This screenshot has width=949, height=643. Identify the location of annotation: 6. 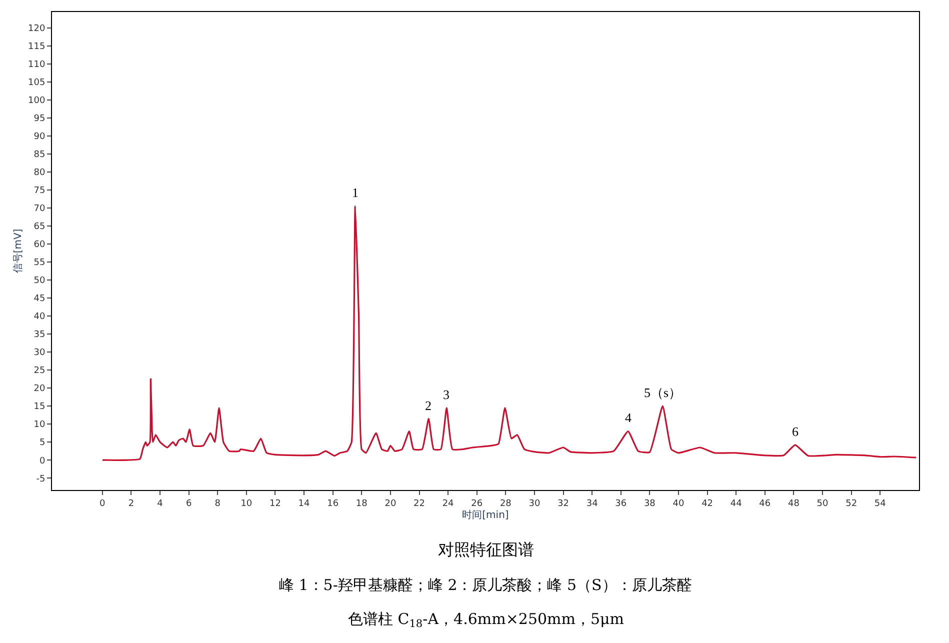
(795, 431).